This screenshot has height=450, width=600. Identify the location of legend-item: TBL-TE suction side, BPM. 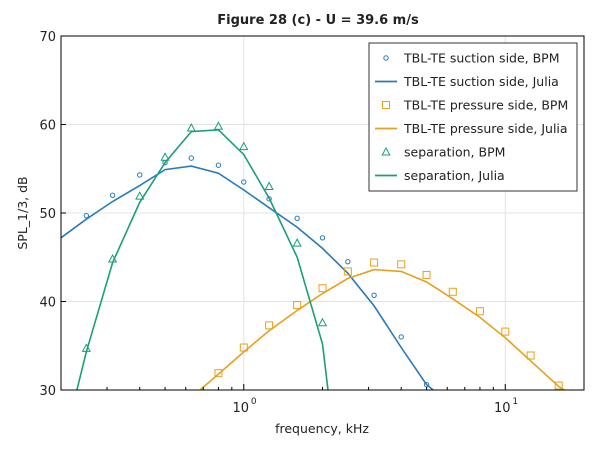
(471, 58).